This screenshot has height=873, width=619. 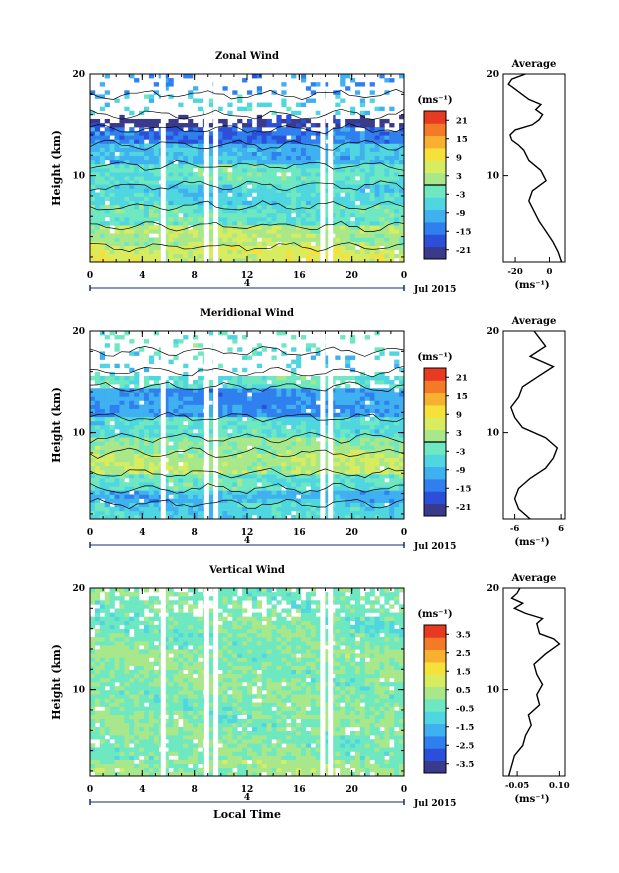 What do you see at coordinates (514, 272) in the screenshot?
I see `average-x-tick-label: -20` at bounding box center [514, 272].